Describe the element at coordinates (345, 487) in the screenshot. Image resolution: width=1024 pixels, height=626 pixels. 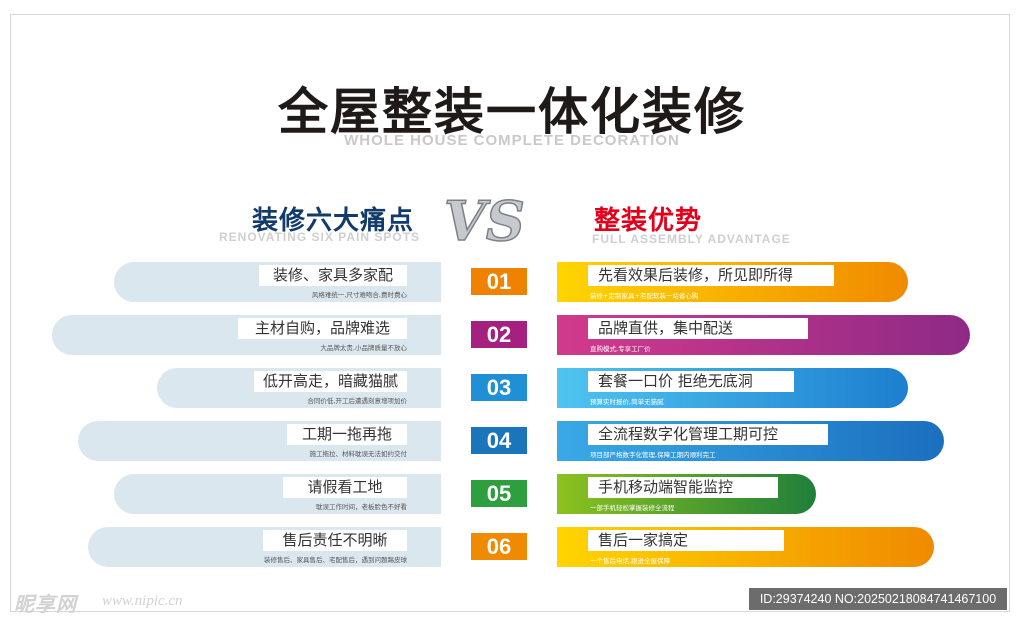
I see `pain-point-label: 请假看工地` at that location.